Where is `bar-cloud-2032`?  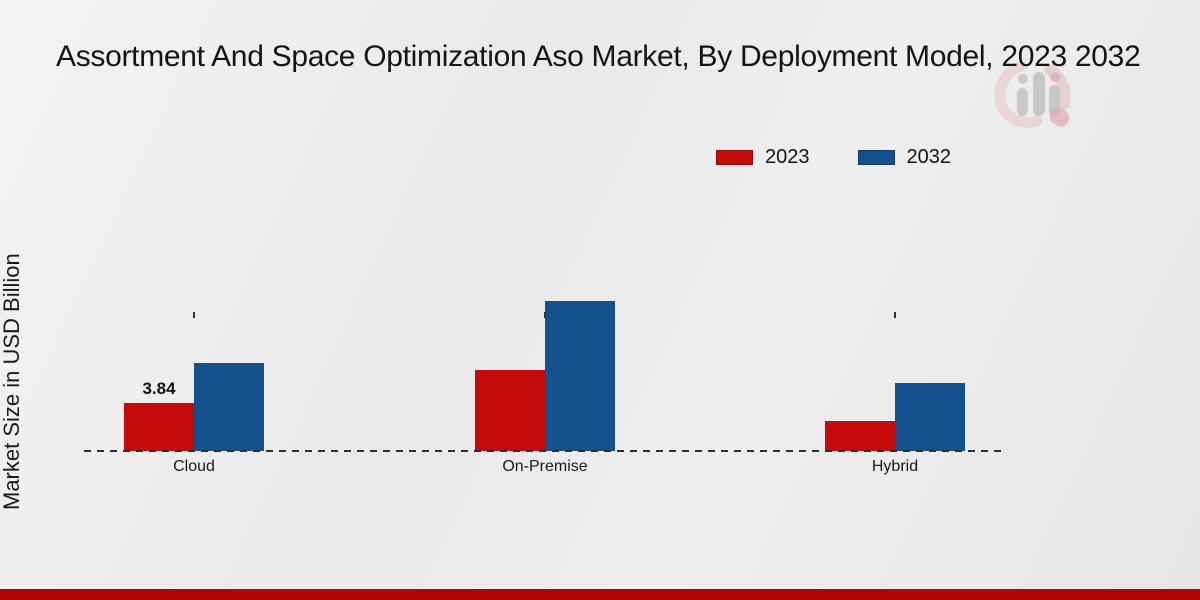
bar-cloud-2032 is located at coordinates (229, 407).